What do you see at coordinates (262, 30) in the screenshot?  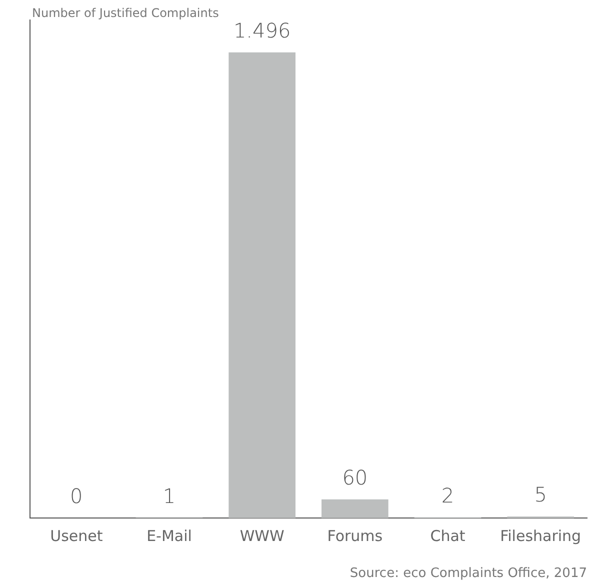 I see `data-label: 1.496` at bounding box center [262, 30].